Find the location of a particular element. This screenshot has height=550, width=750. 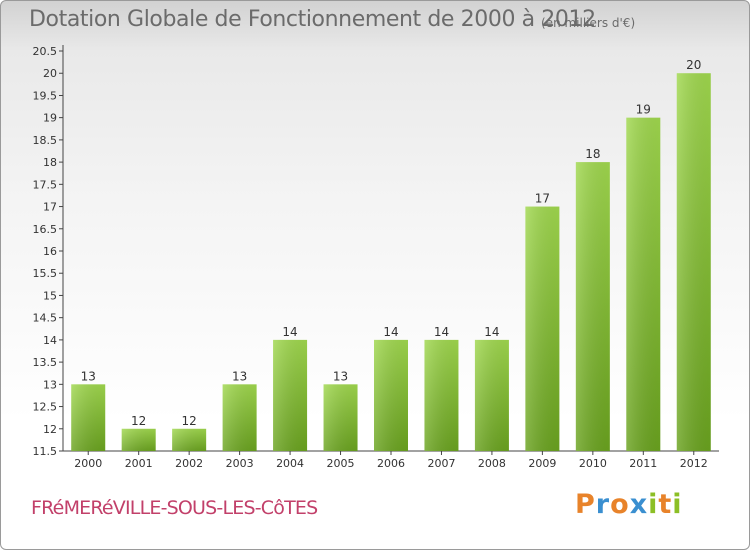

y-tick-label: 15 is located at coordinates (50, 295).